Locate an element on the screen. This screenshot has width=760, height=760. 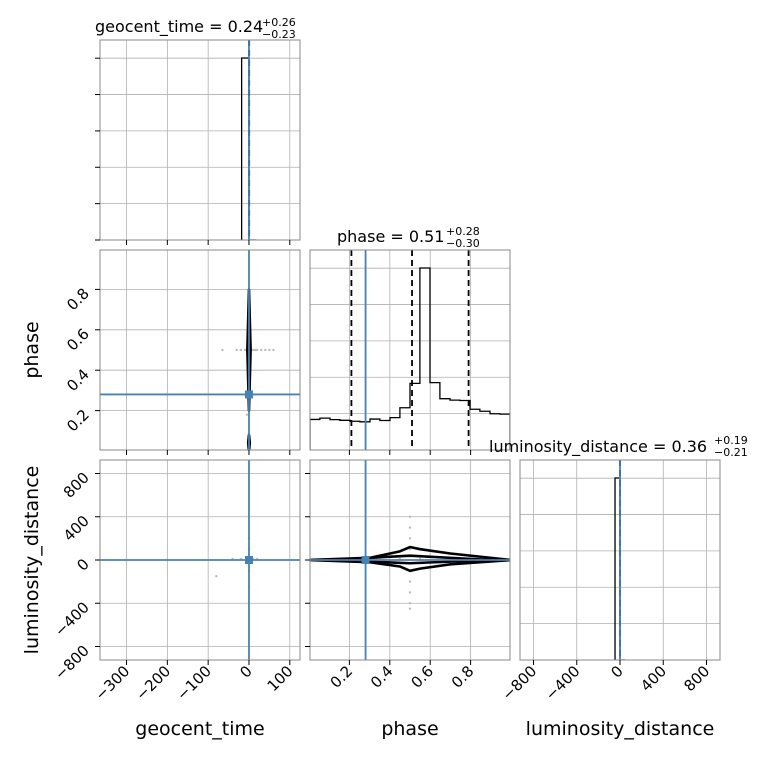
panel-geocent-time-geocent-time is located at coordinates (198, 142).